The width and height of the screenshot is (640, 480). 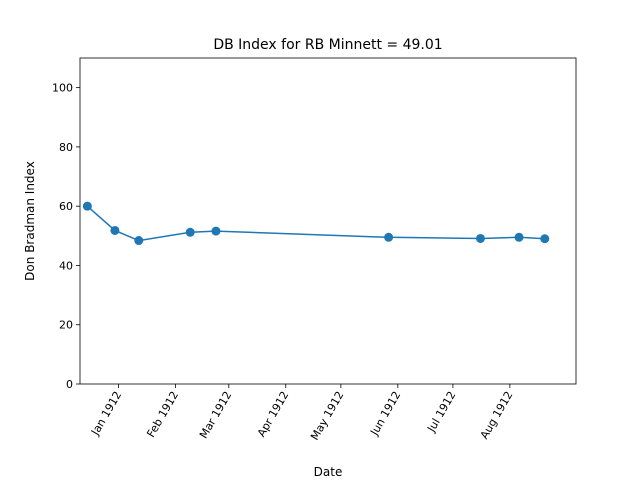 I want to click on x-tick-label: May 1912, so click(x=327, y=415).